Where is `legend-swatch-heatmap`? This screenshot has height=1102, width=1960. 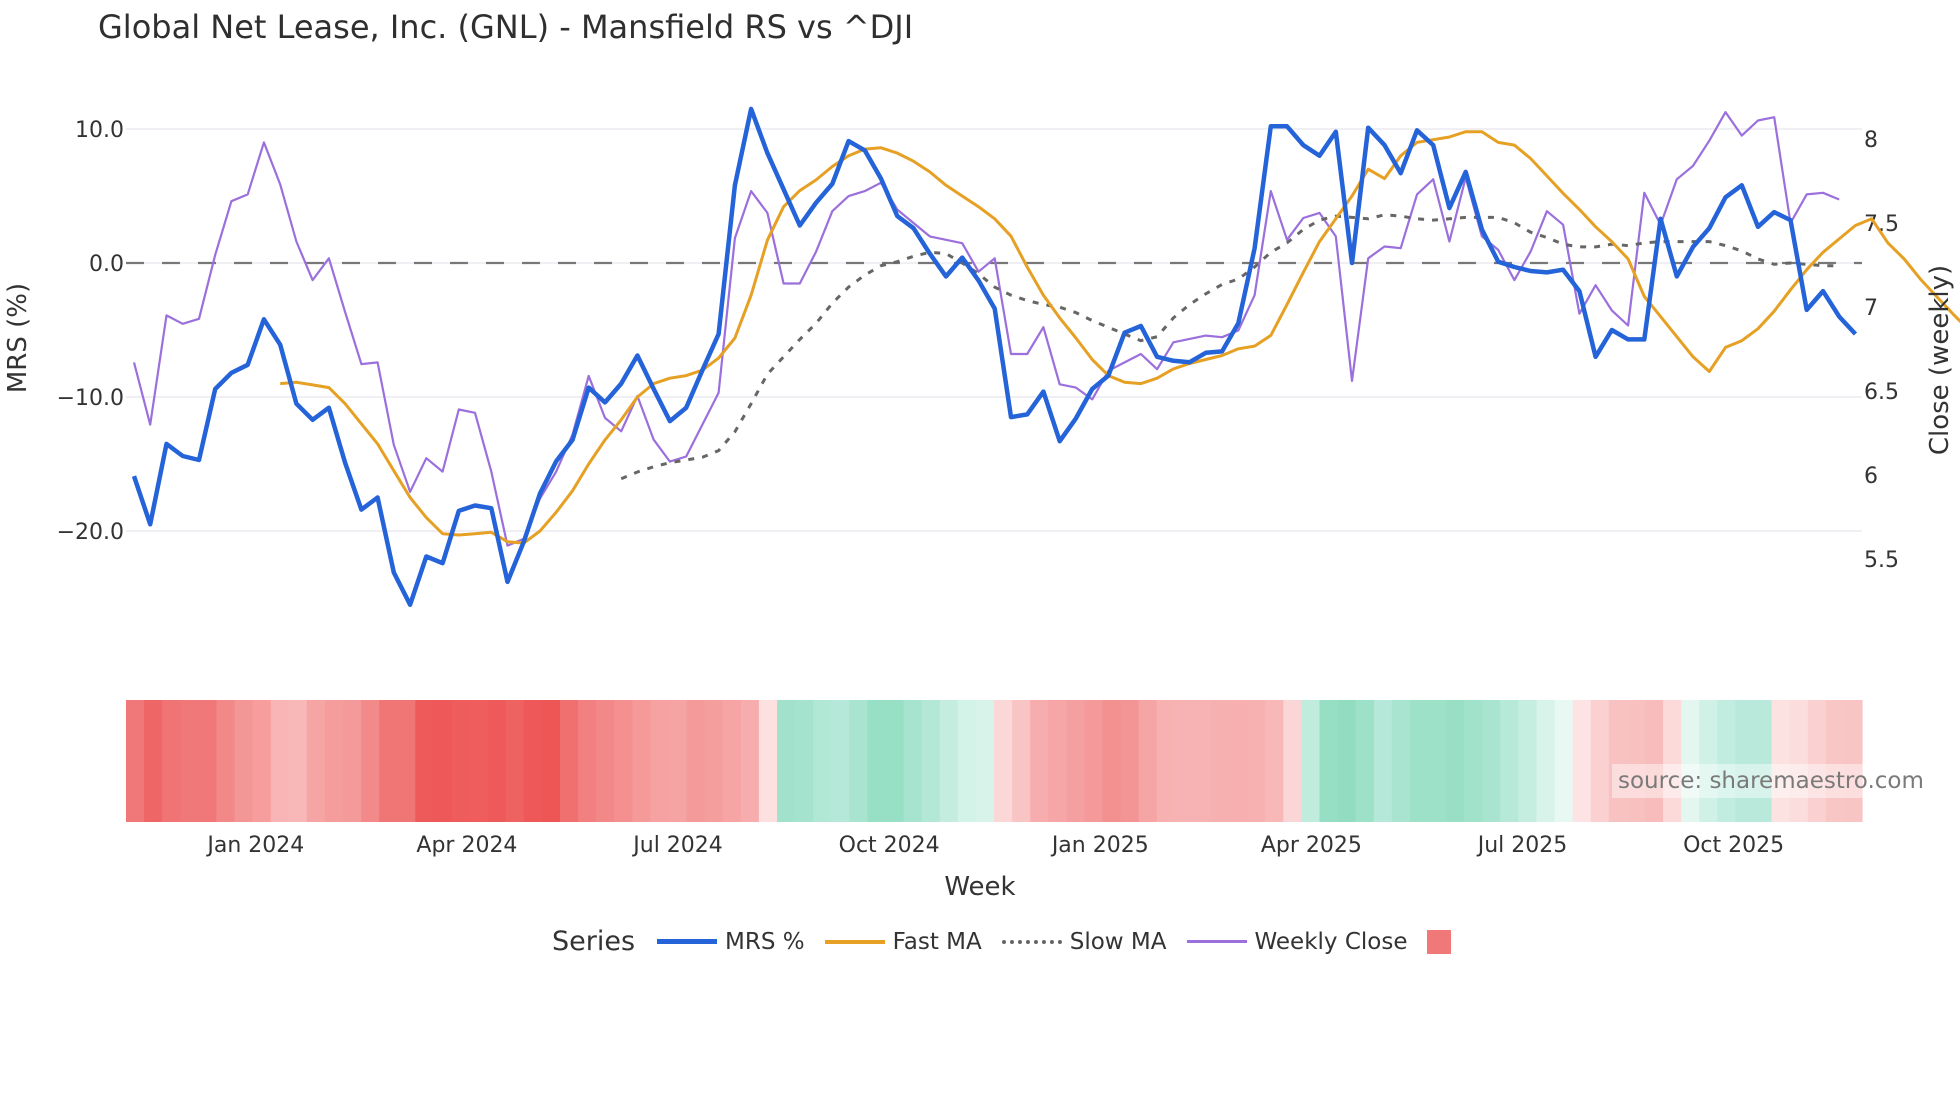 legend-swatch-heatmap is located at coordinates (1439, 941).